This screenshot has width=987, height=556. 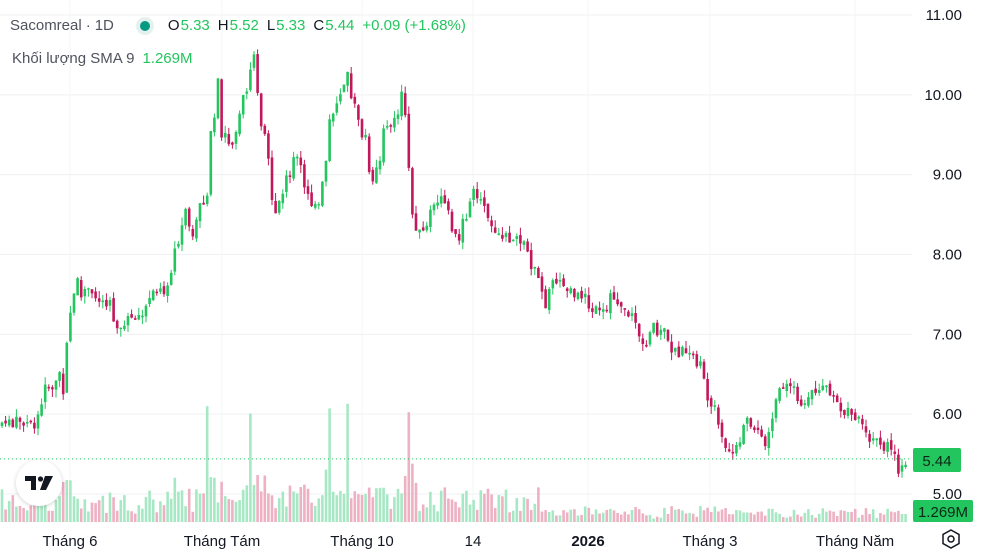 What do you see at coordinates (951, 539) in the screenshot?
I see `gear-icon` at bounding box center [951, 539].